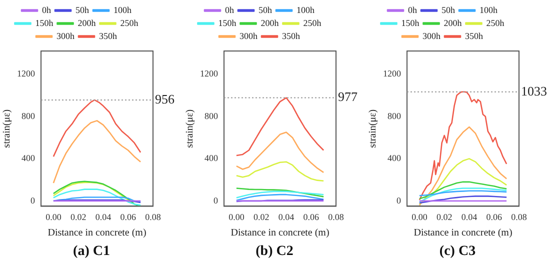 This screenshot has height=272, width=550. What do you see at coordinates (457, 252) in the screenshot?
I see `text: (c) C3` at bounding box center [457, 252].